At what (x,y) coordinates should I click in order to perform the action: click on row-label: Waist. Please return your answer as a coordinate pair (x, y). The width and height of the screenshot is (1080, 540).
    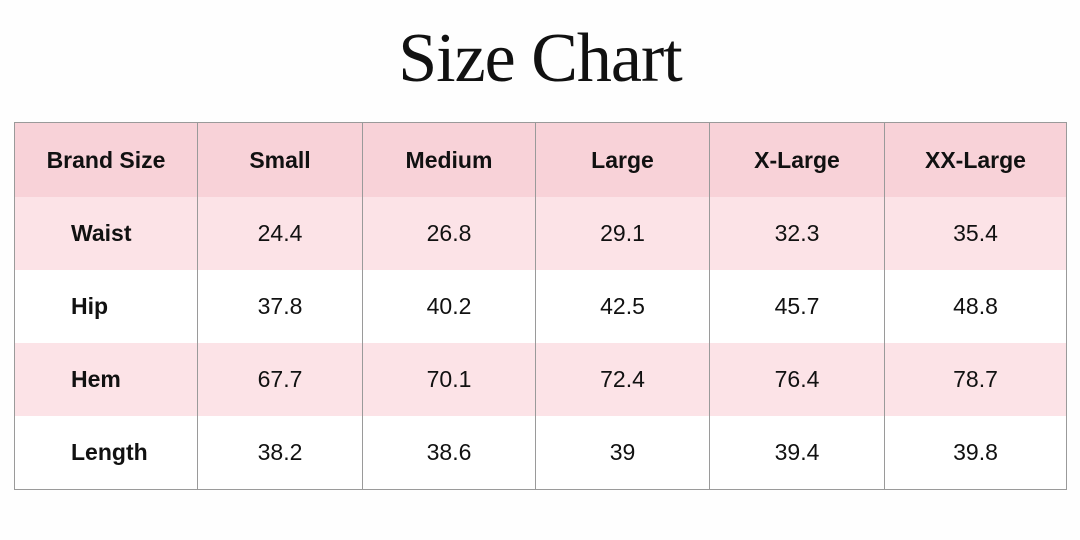
    Looking at the image, I should click on (106, 233).